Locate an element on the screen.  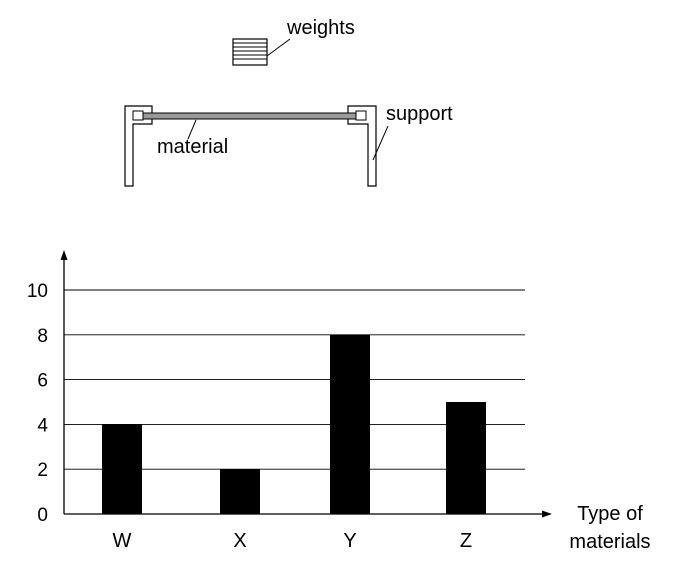
bar-z is located at coordinates (466, 458).